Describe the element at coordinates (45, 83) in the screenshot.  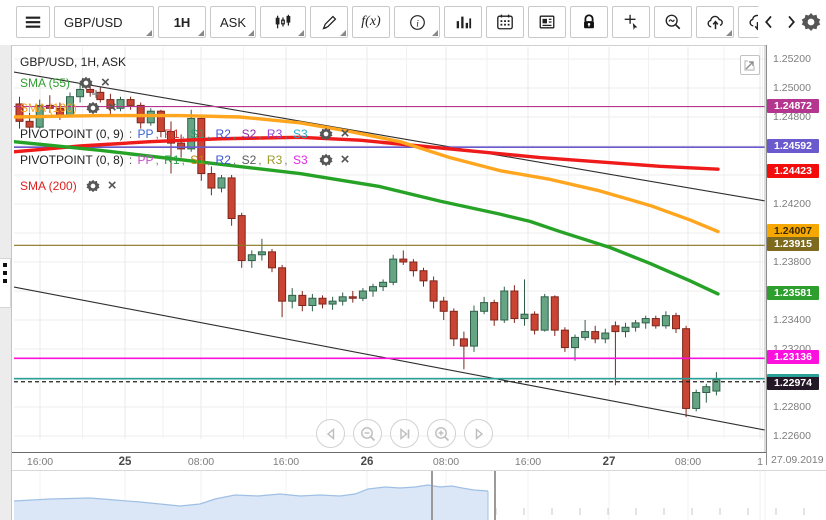
I see `indicator-label: SMA (55)` at that location.